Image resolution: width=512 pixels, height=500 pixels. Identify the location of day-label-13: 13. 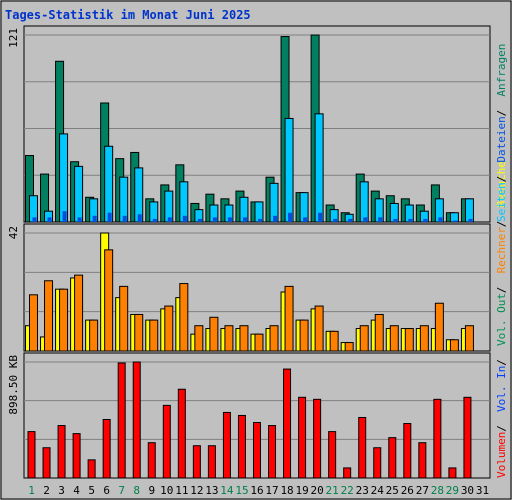
(211, 490).